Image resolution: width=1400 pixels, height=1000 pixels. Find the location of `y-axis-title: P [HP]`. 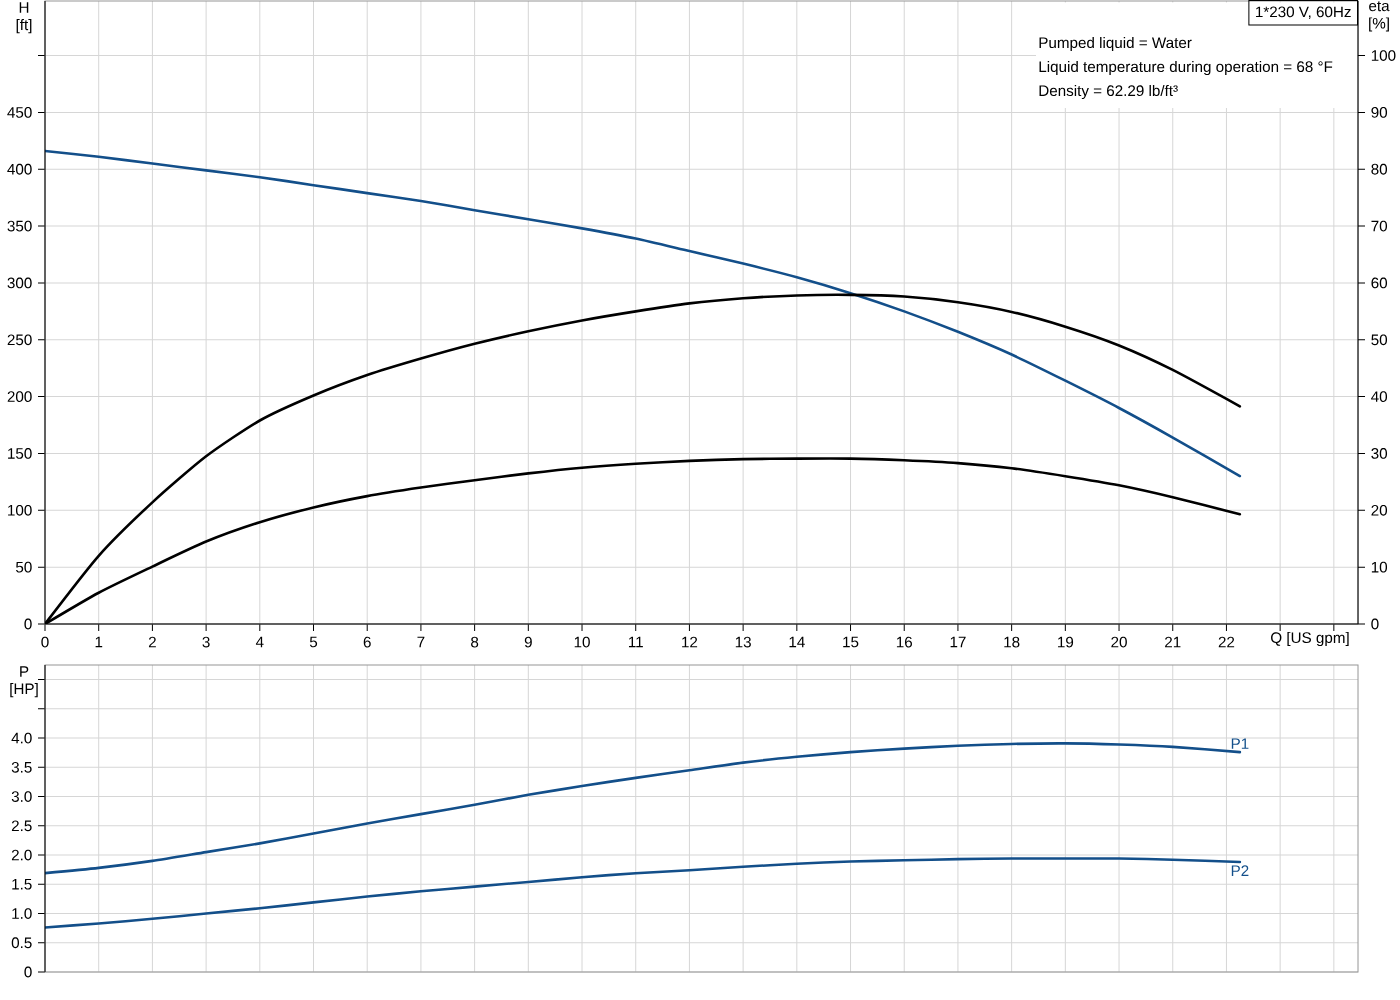

y-axis-title: P [HP] is located at coordinates (24, 682).